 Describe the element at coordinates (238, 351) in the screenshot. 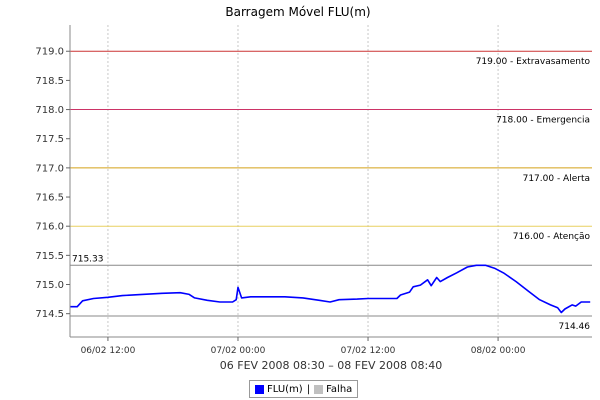

I see `x-tick-label: 07/02 00:00` at that location.